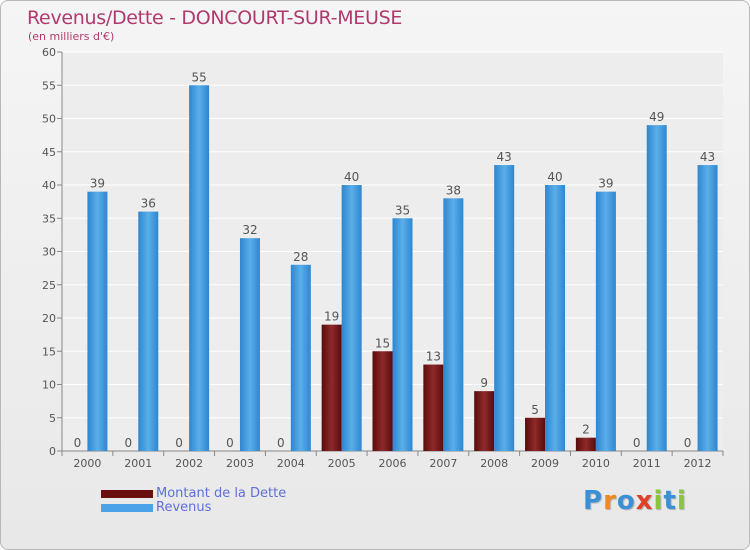  Describe the element at coordinates (342, 463) in the screenshot. I see `x-tick-label: 2005` at that location.